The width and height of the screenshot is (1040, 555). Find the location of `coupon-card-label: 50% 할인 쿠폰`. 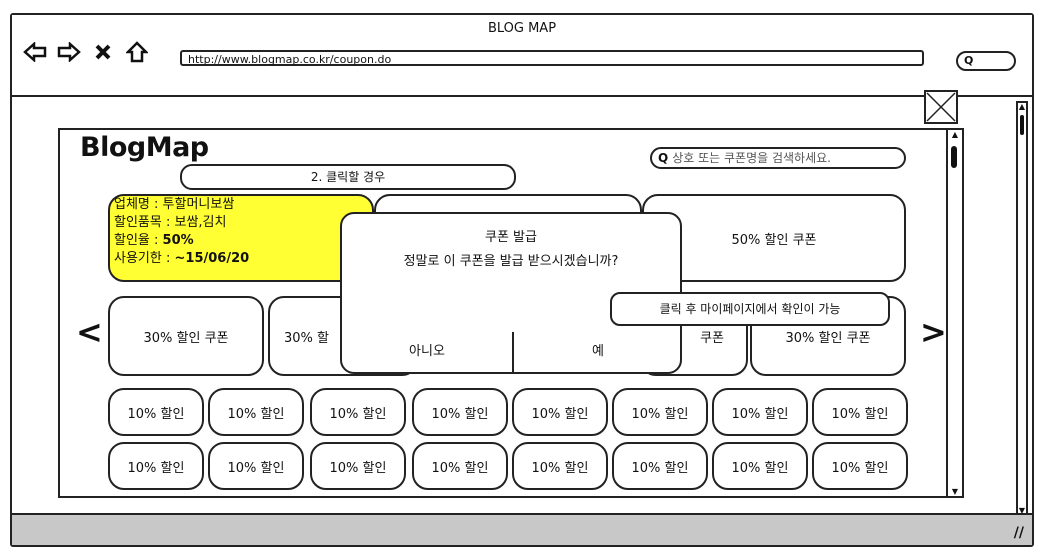

coupon-card-label: 50% 할인 쿠폰 is located at coordinates (774, 240).